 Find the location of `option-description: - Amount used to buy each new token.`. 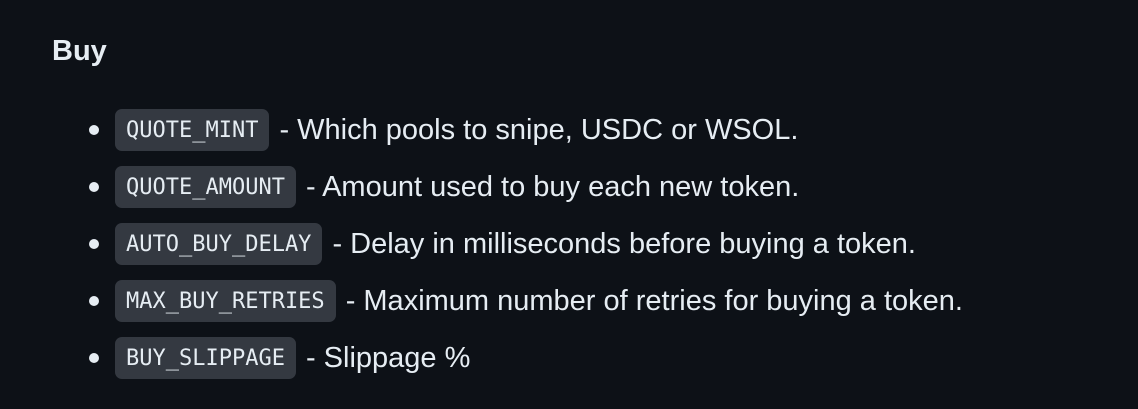

option-description: - Amount used to buy each new token. is located at coordinates (552, 187).